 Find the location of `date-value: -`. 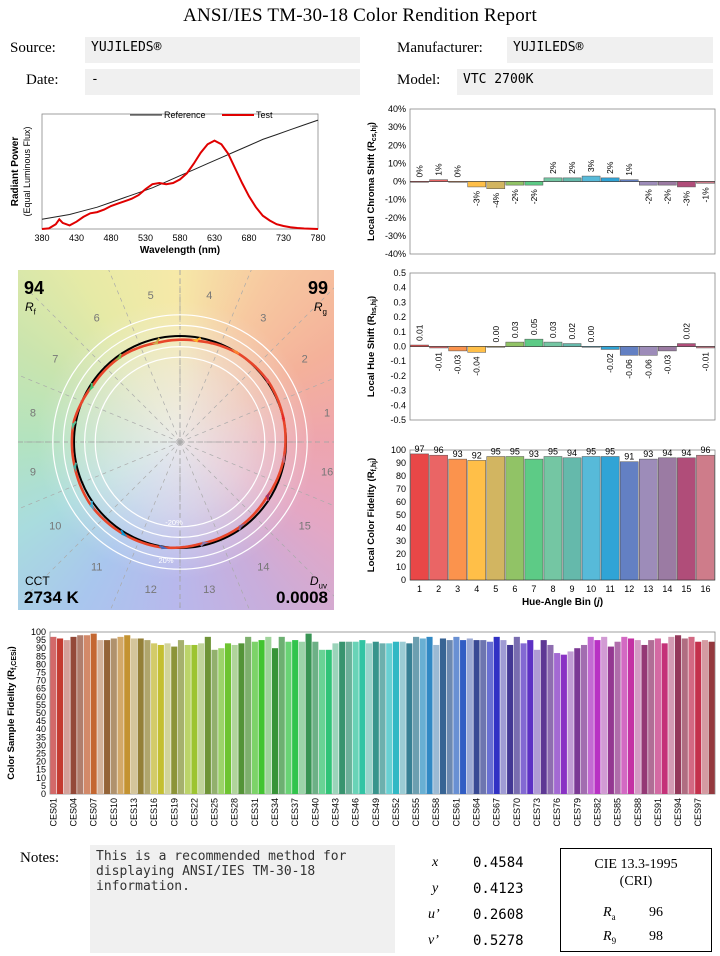

date-value: - is located at coordinates (222, 82).